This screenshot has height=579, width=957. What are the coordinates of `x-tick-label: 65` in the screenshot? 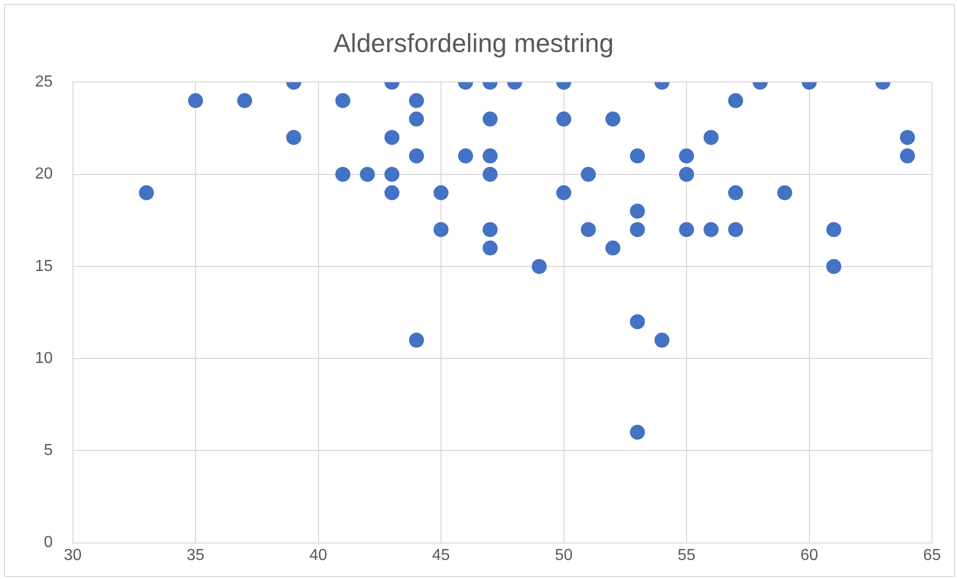 It's located at (932, 555).